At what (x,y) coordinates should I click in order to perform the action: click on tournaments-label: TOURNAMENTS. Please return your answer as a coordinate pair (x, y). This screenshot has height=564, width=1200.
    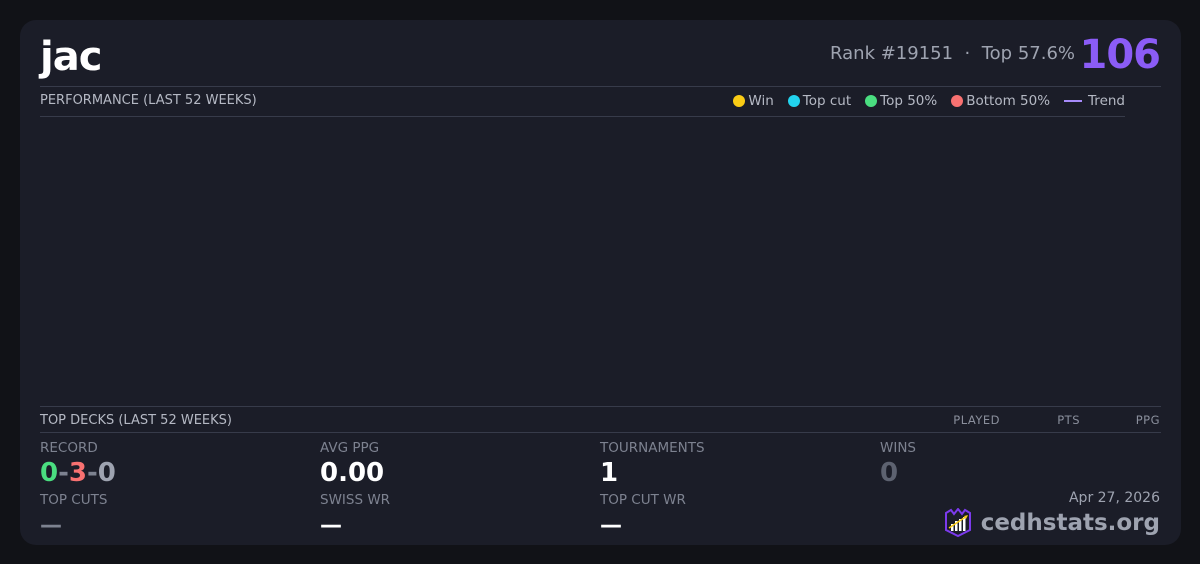
    Looking at the image, I should click on (652, 448).